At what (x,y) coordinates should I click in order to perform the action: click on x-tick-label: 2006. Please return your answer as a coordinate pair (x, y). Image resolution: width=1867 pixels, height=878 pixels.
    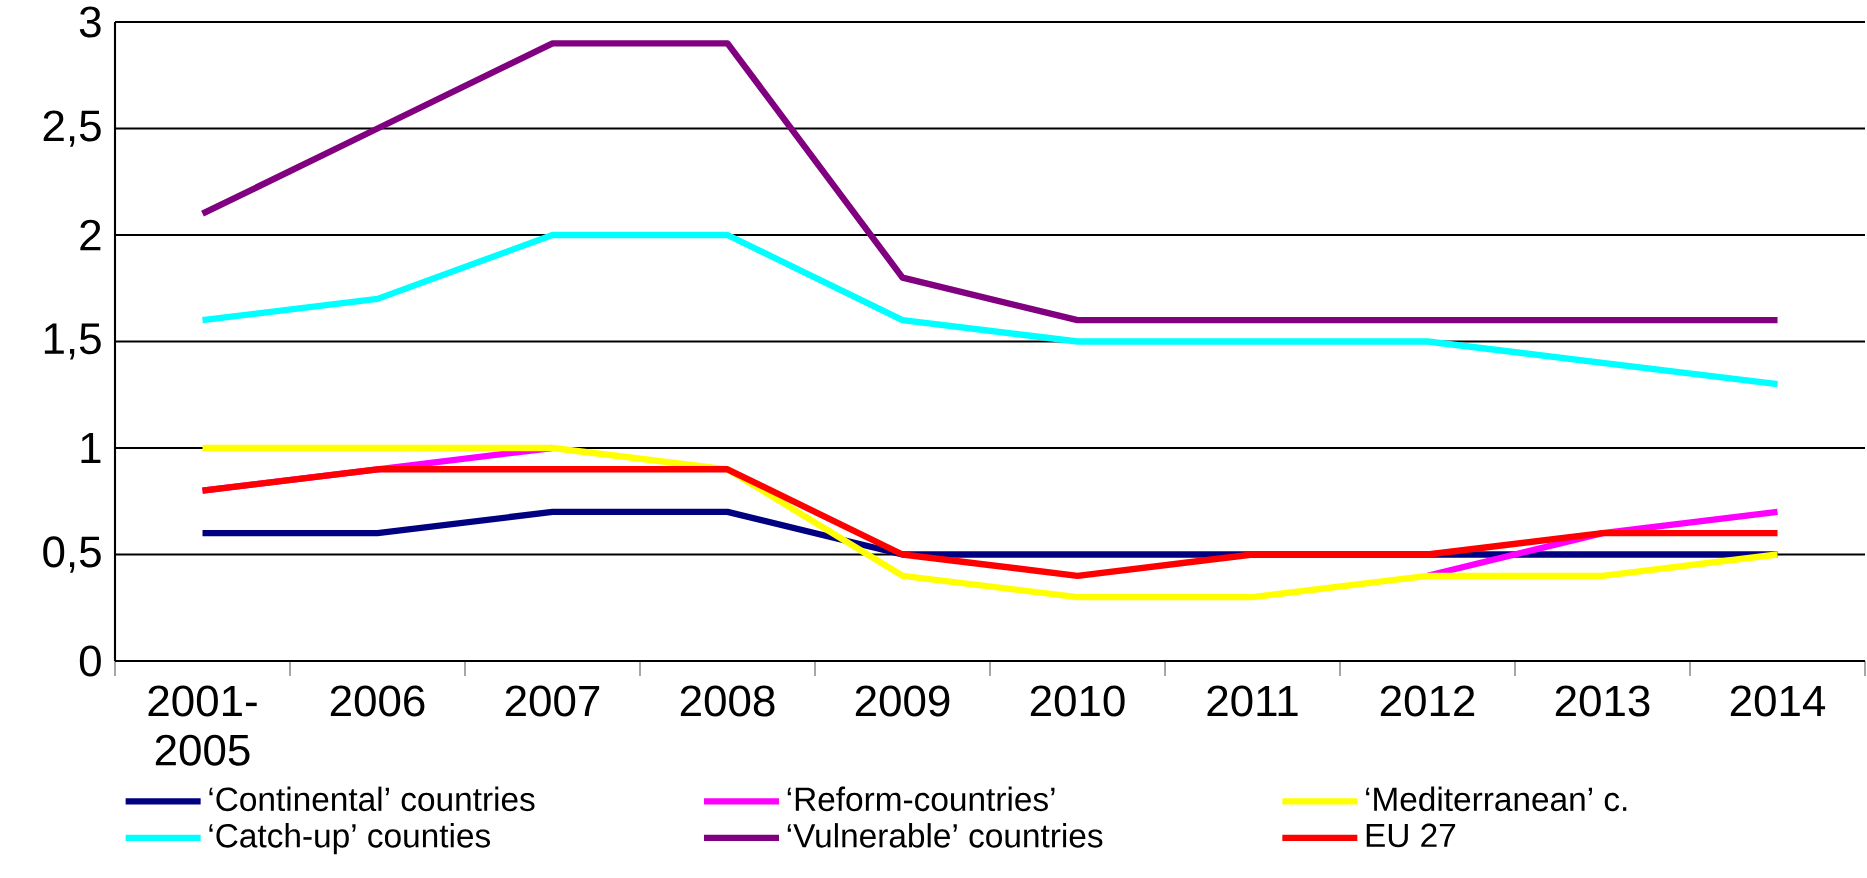
    Looking at the image, I should click on (377, 701).